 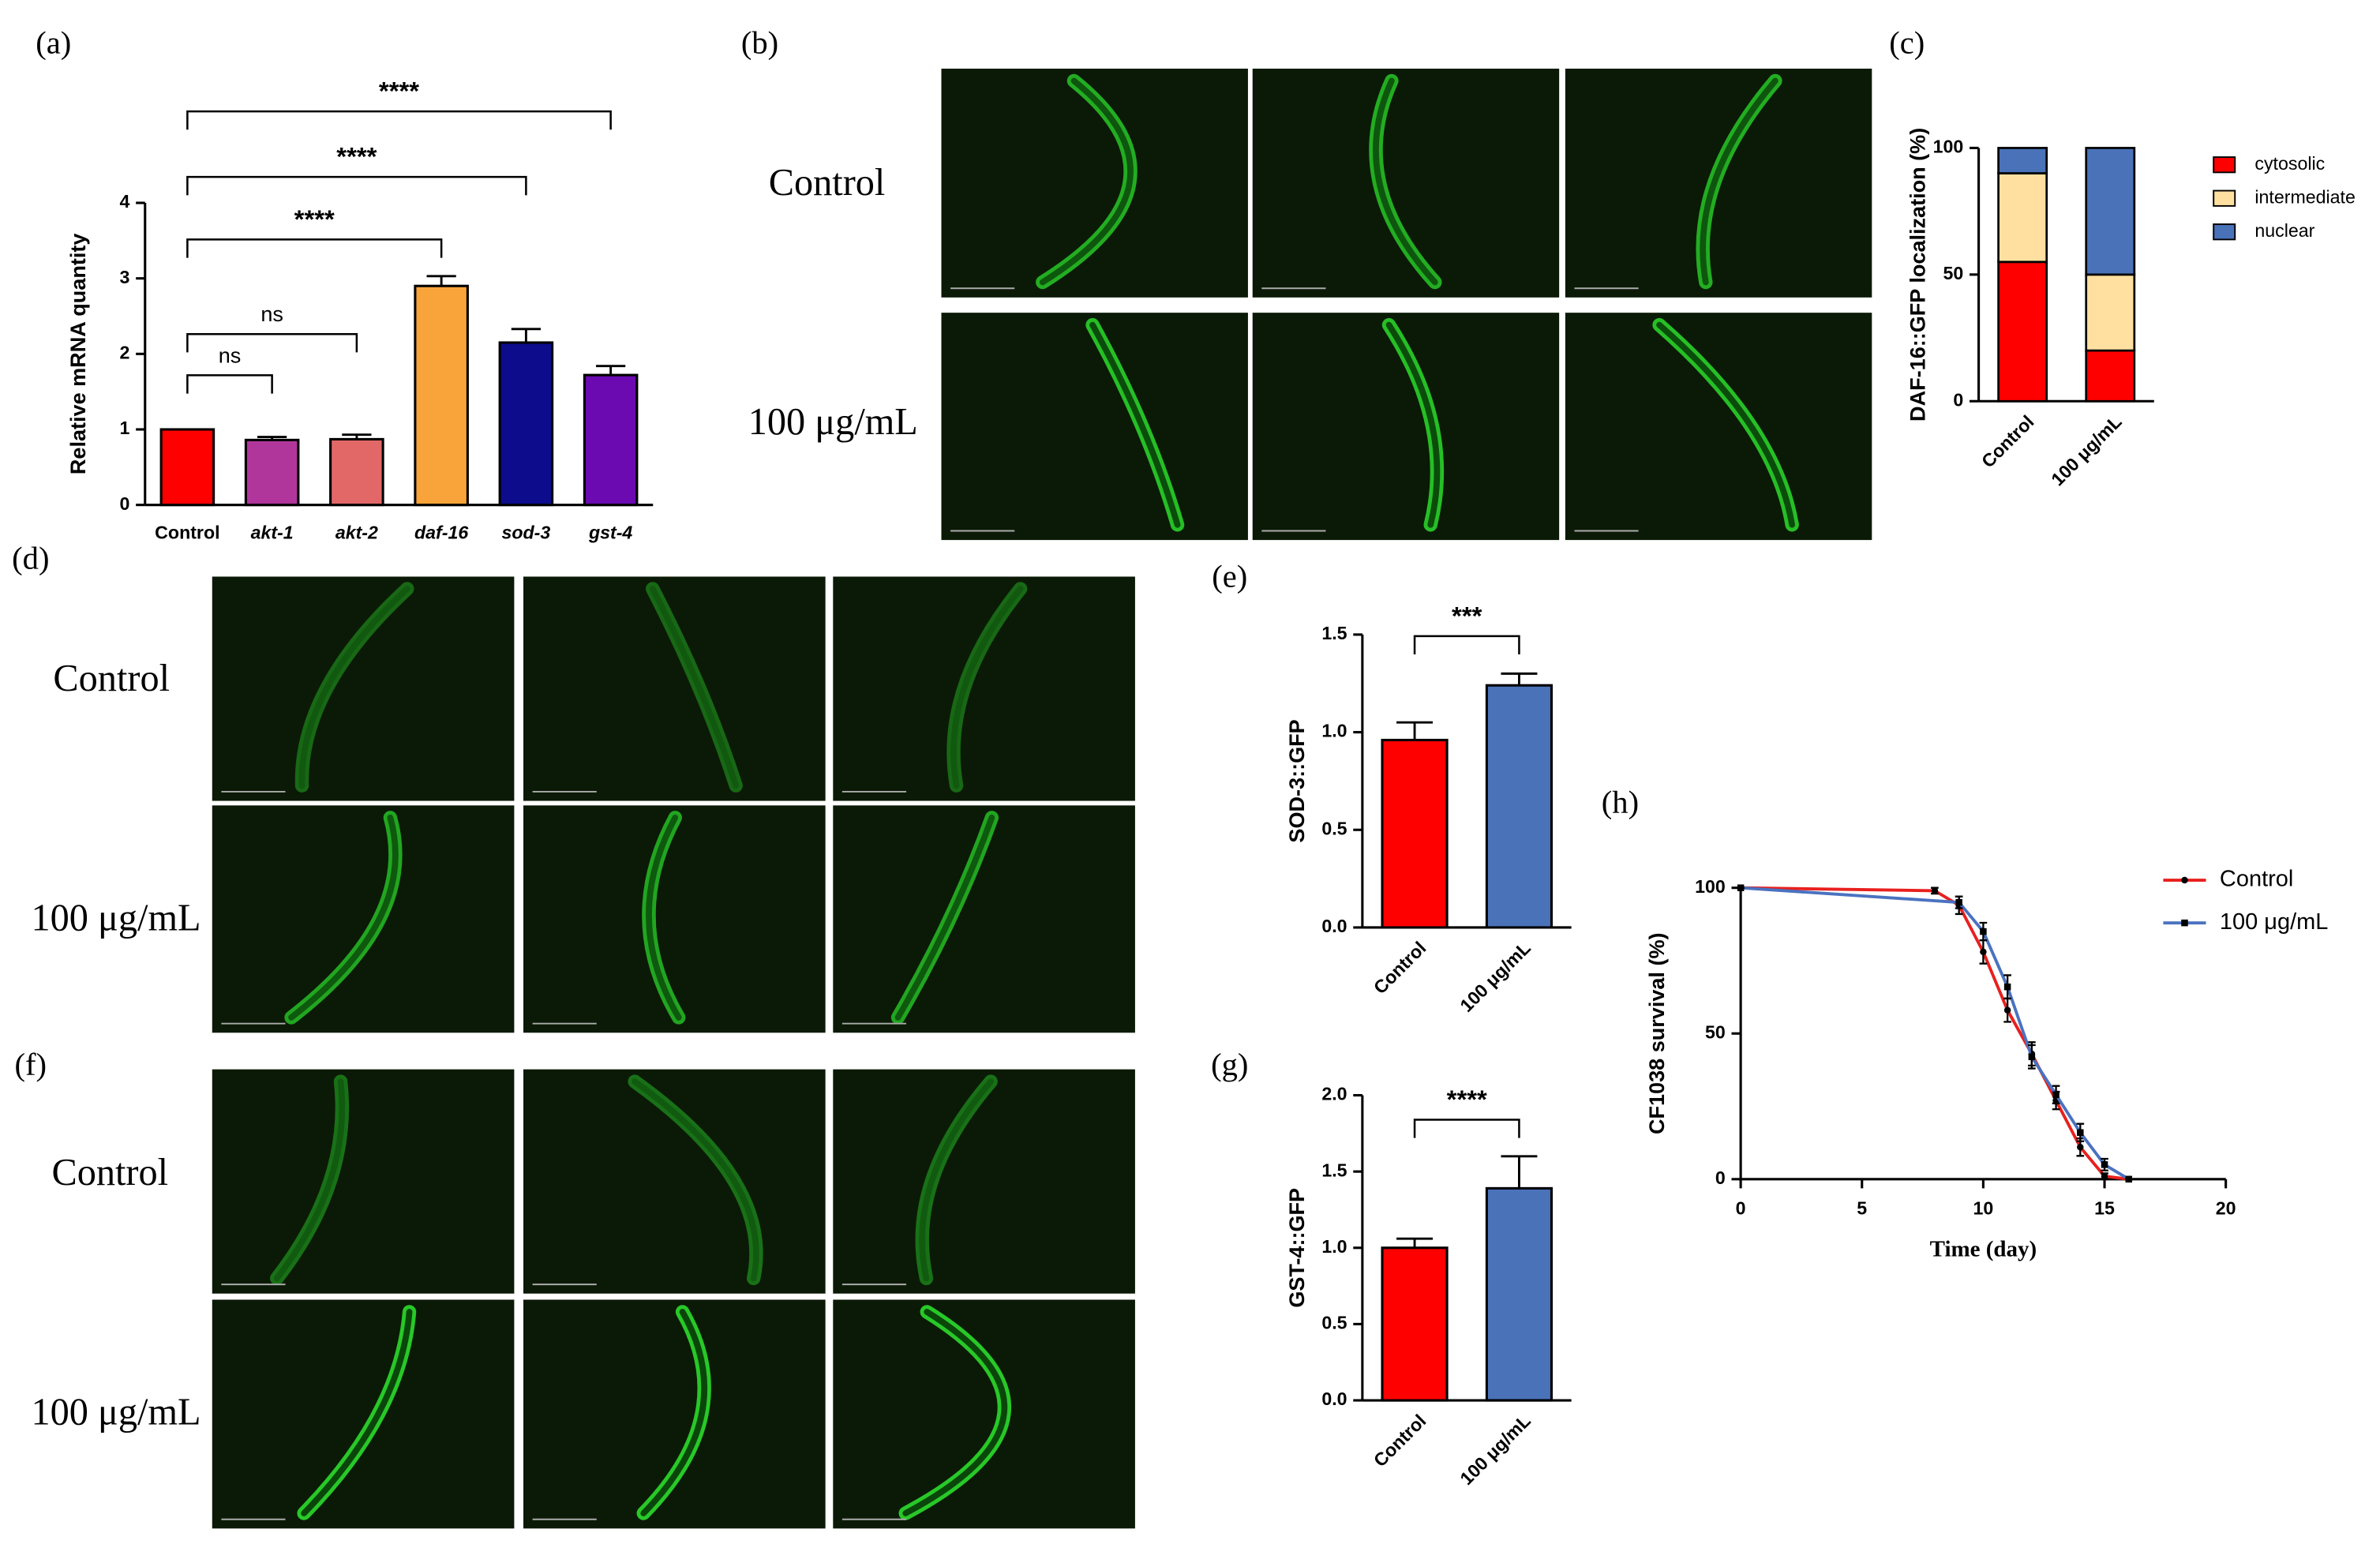 What do you see at coordinates (111, 679) in the screenshot?
I see `row-label: Control` at bounding box center [111, 679].